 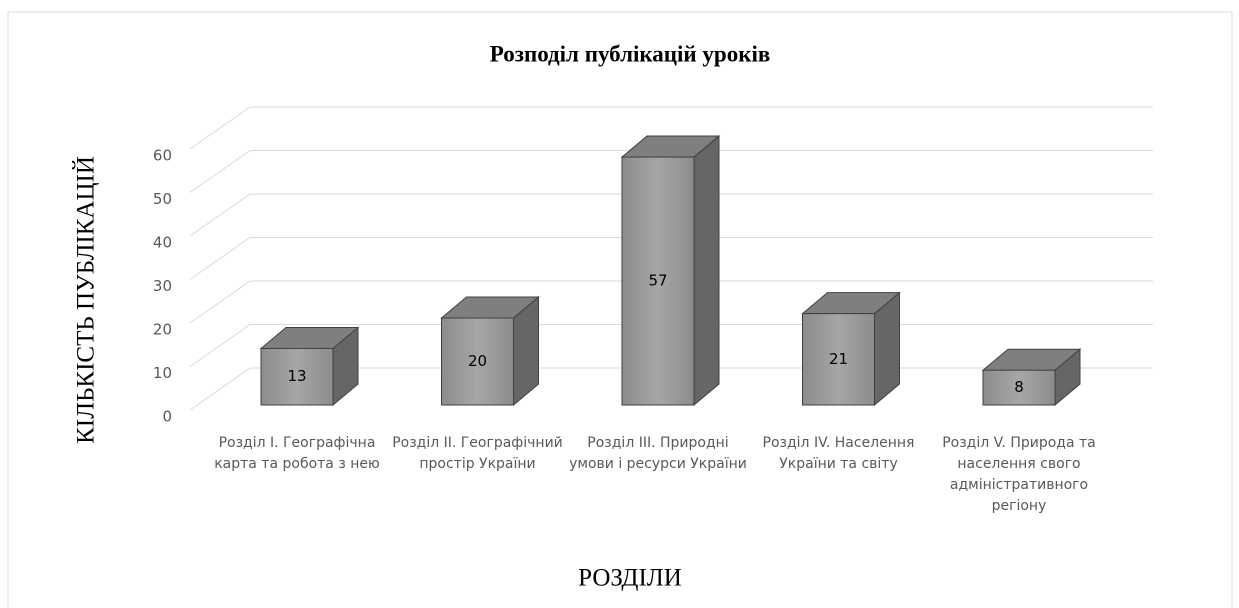 What do you see at coordinates (162, 330) in the screenshot?
I see `y-tick-label: 20` at bounding box center [162, 330].